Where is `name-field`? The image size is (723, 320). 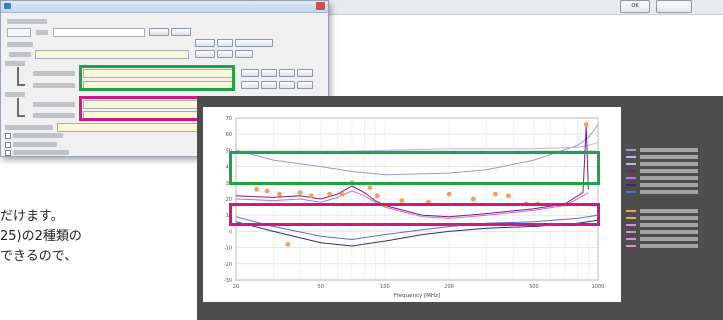 name-field is located at coordinates (19, 32).